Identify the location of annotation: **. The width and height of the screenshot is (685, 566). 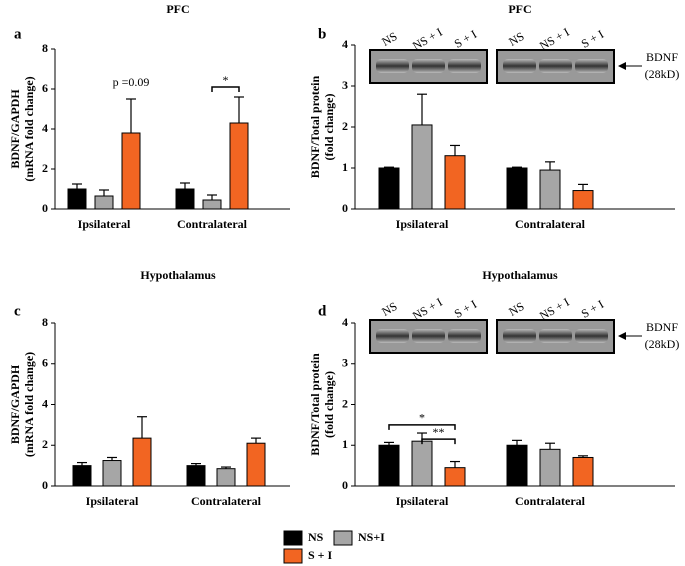
(439, 432).